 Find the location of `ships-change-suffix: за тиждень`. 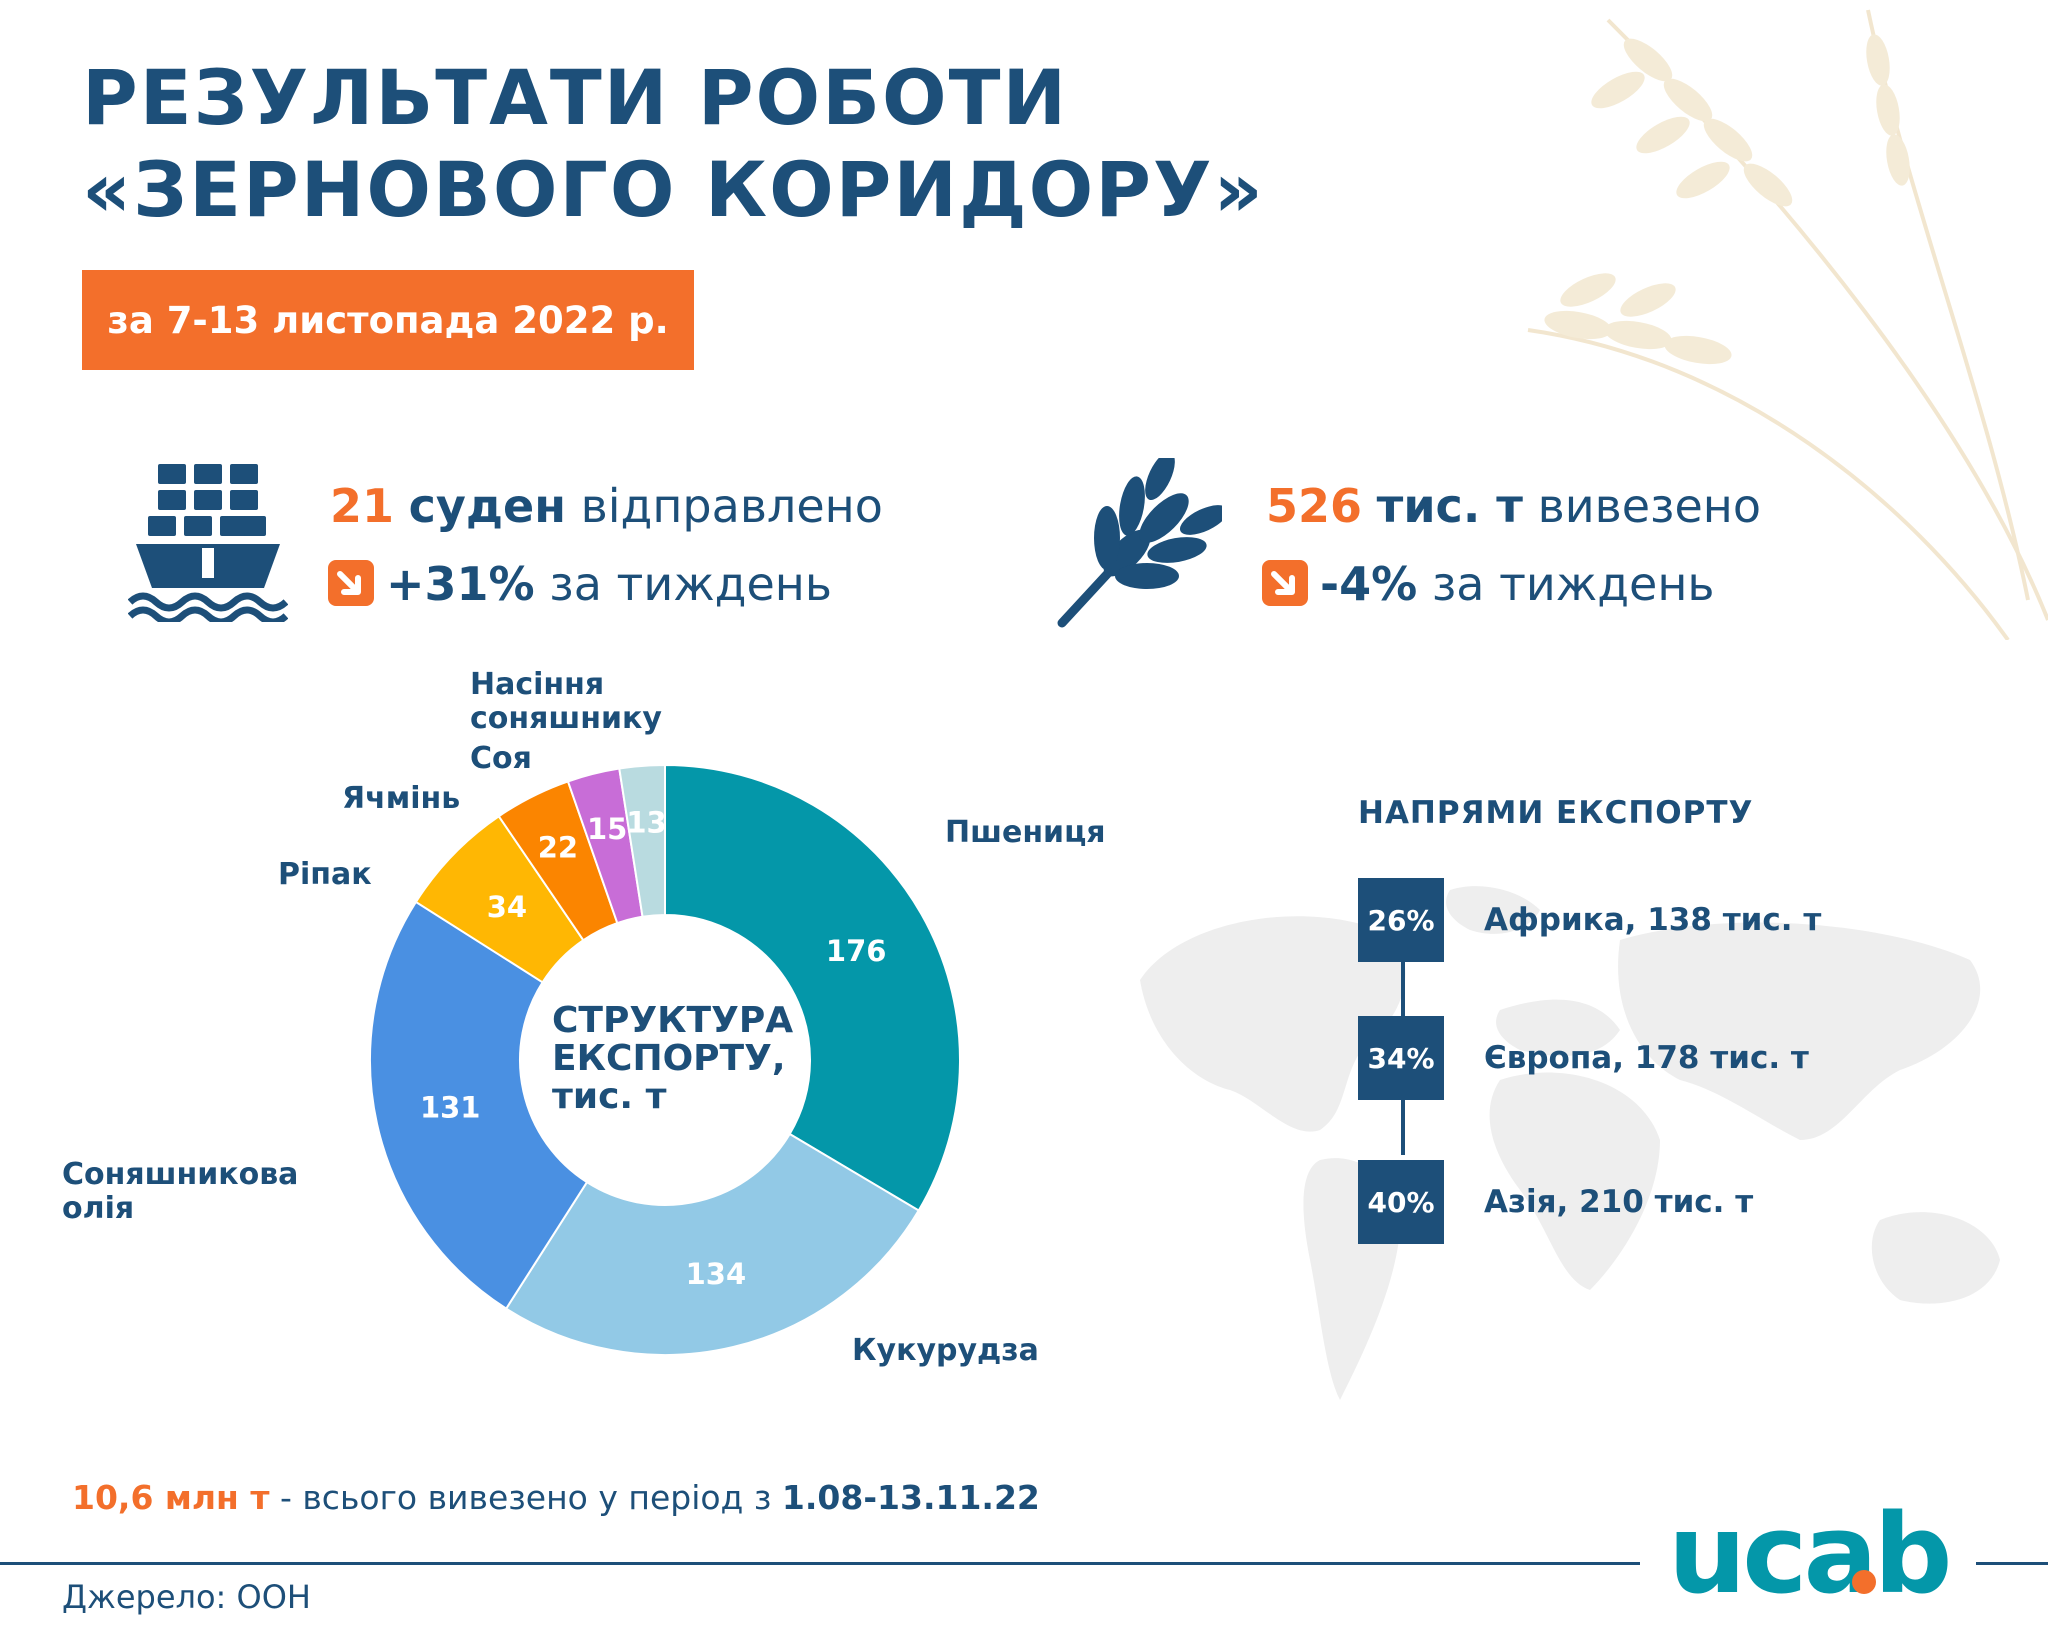

ships-change-suffix: за тиждень is located at coordinates (690, 584).